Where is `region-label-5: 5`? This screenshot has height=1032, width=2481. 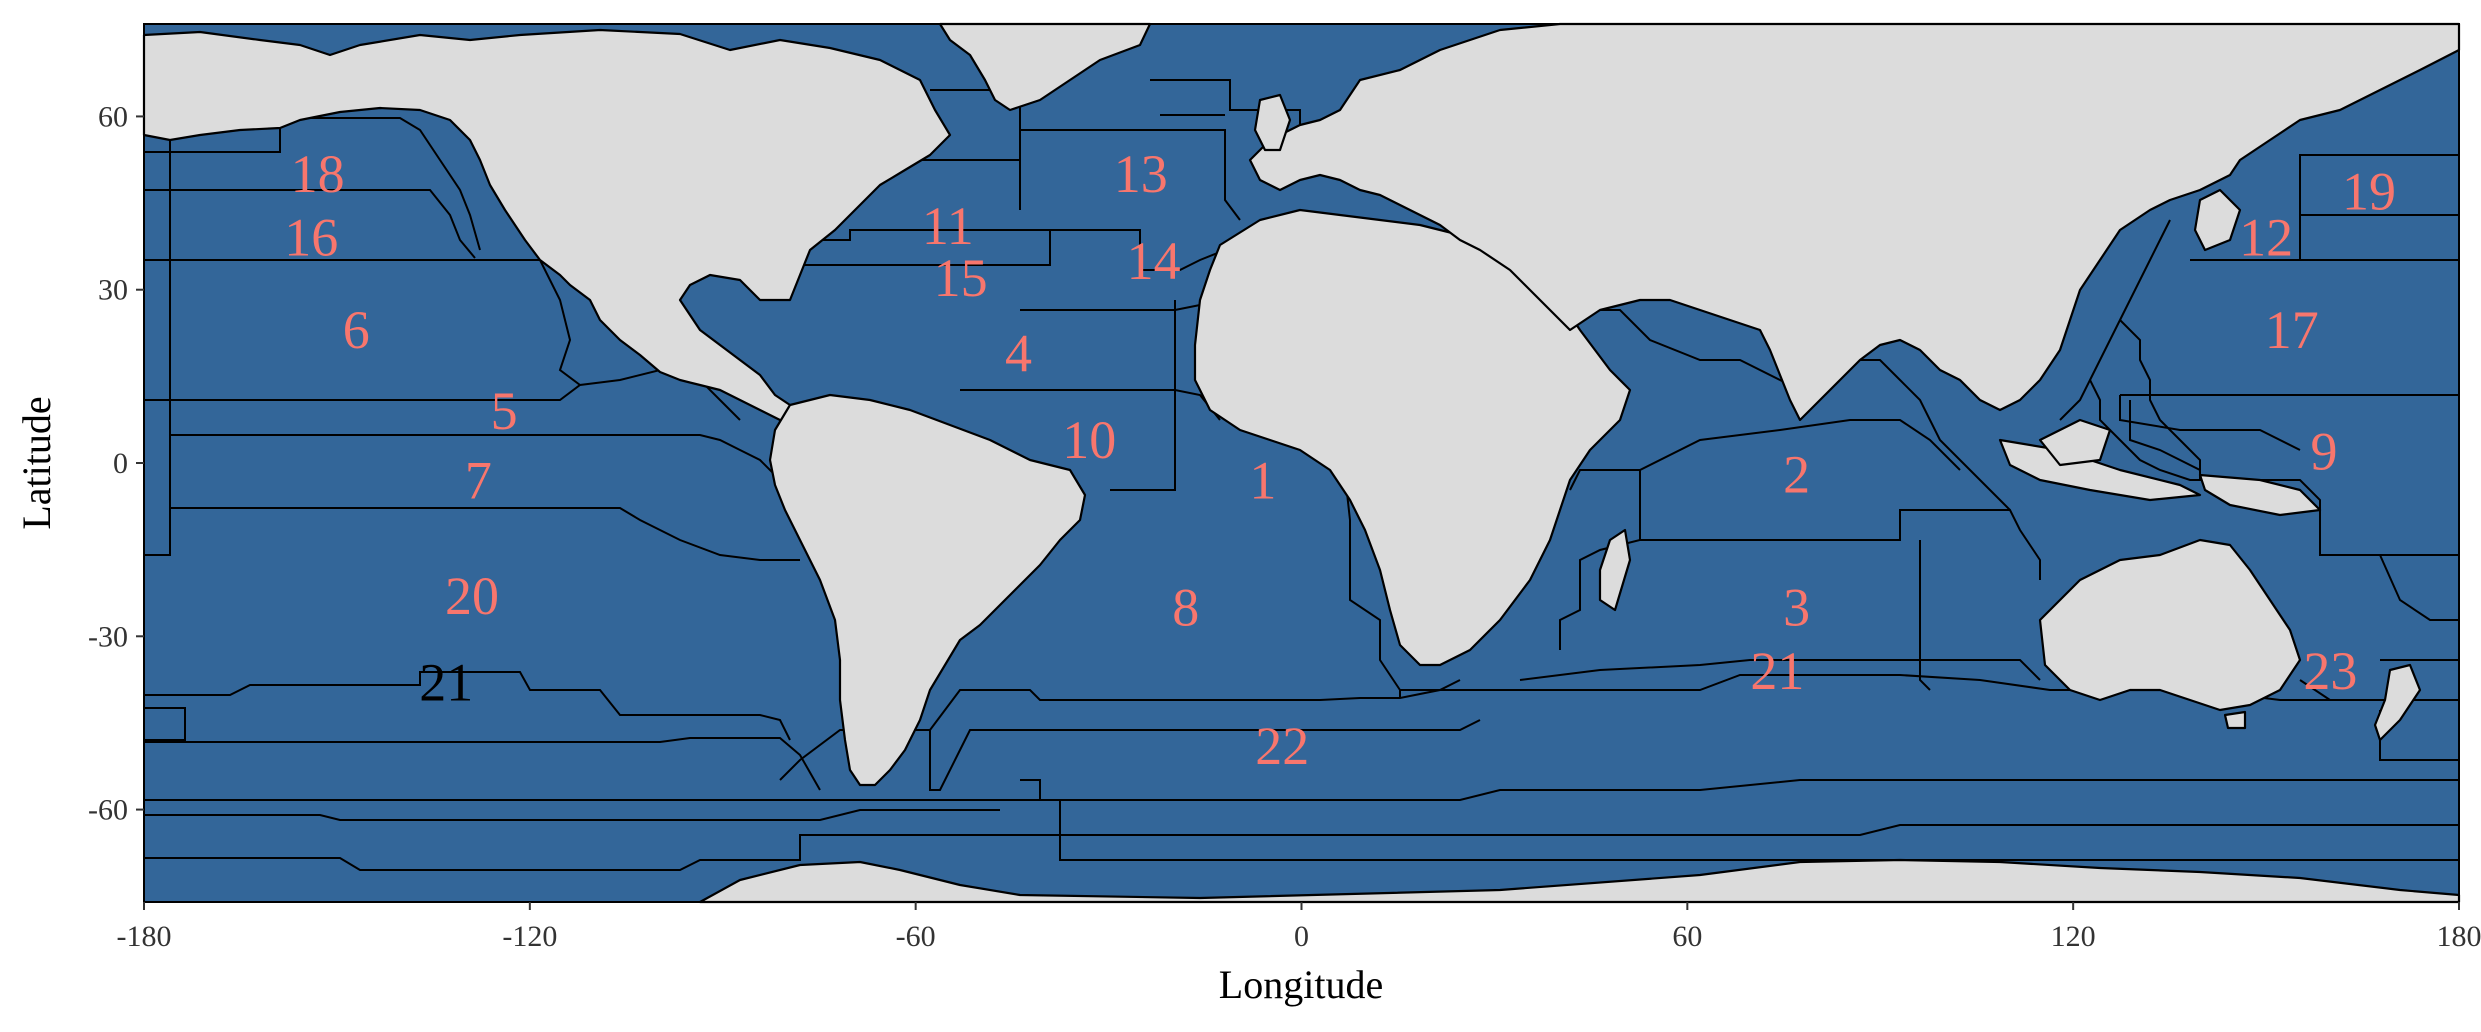 region-label-5: 5 is located at coordinates (504, 411).